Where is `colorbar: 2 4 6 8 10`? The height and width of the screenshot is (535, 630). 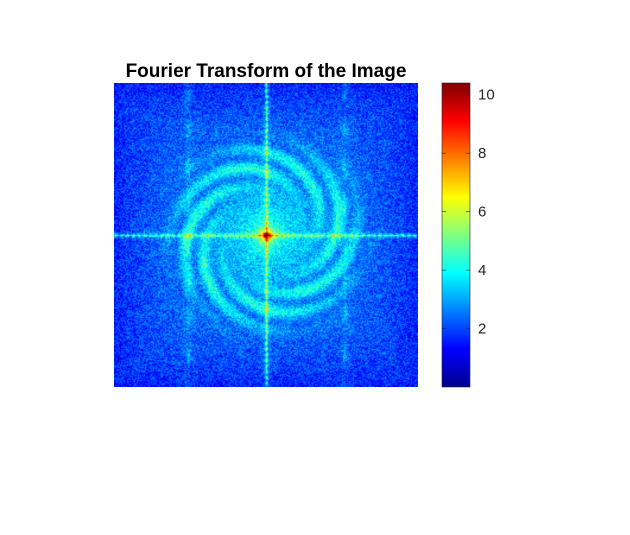
colorbar: 2 4 6 8 10 is located at coordinates (468, 235).